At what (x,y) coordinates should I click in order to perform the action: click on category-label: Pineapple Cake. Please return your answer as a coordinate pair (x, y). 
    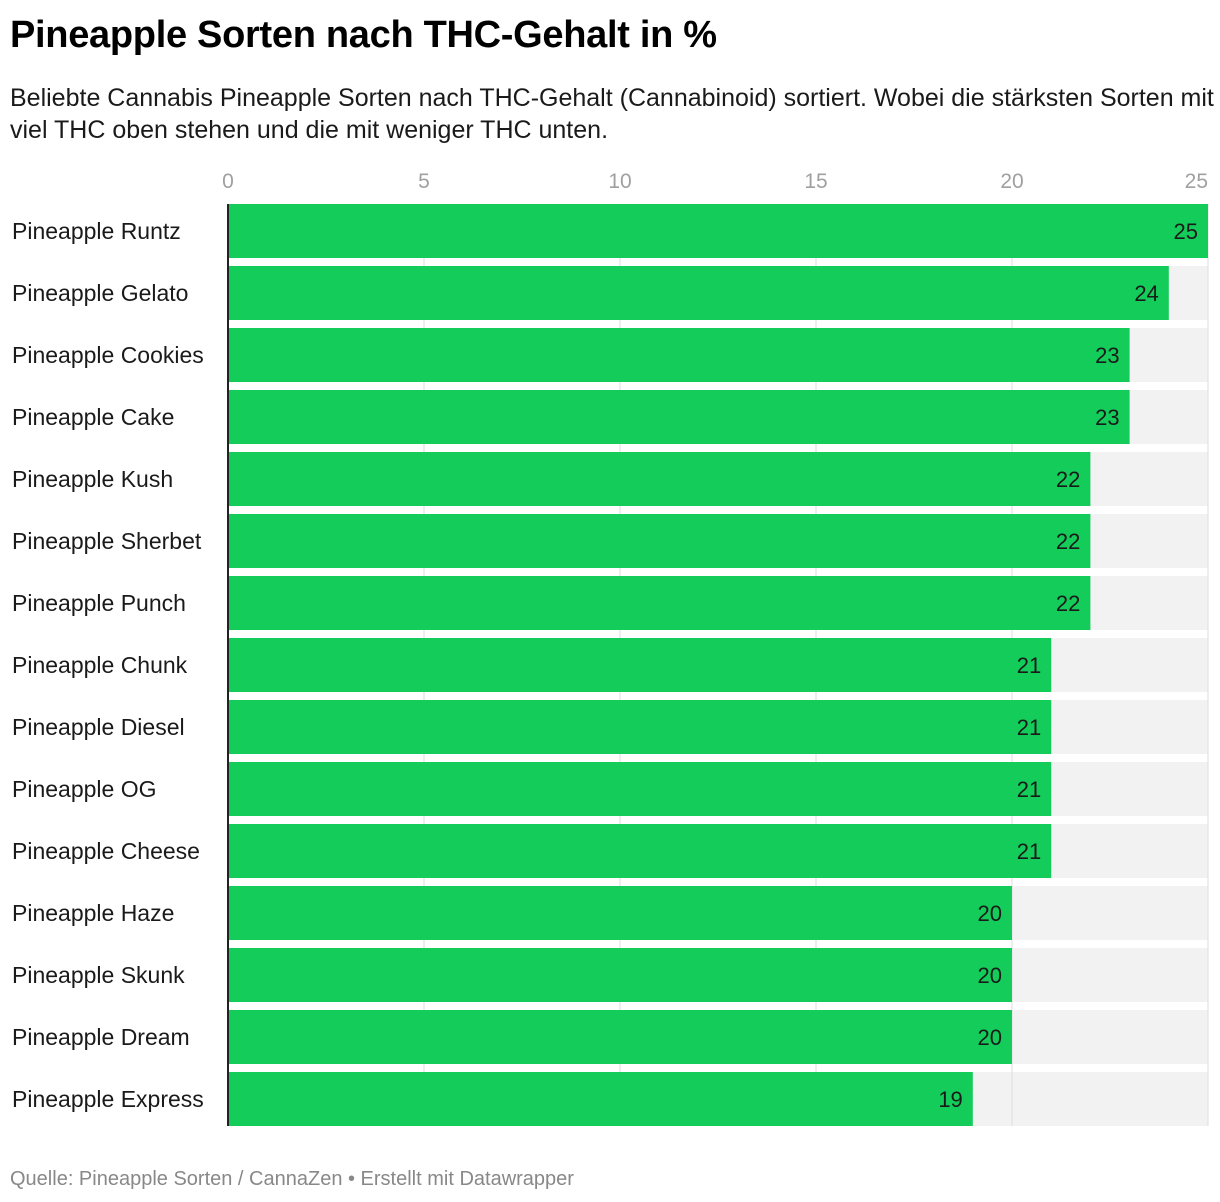
    Looking at the image, I should click on (93, 417).